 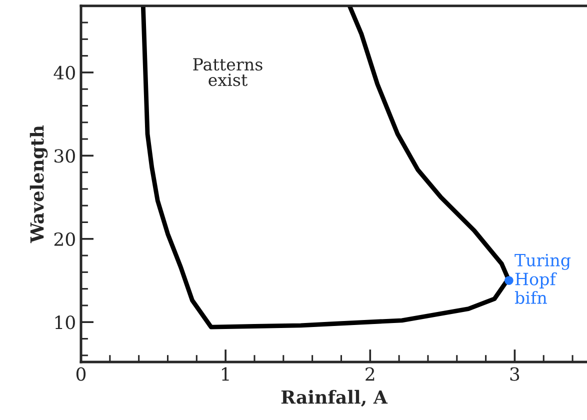 I want to click on annotation: Patterns exist, so click(x=227, y=72).